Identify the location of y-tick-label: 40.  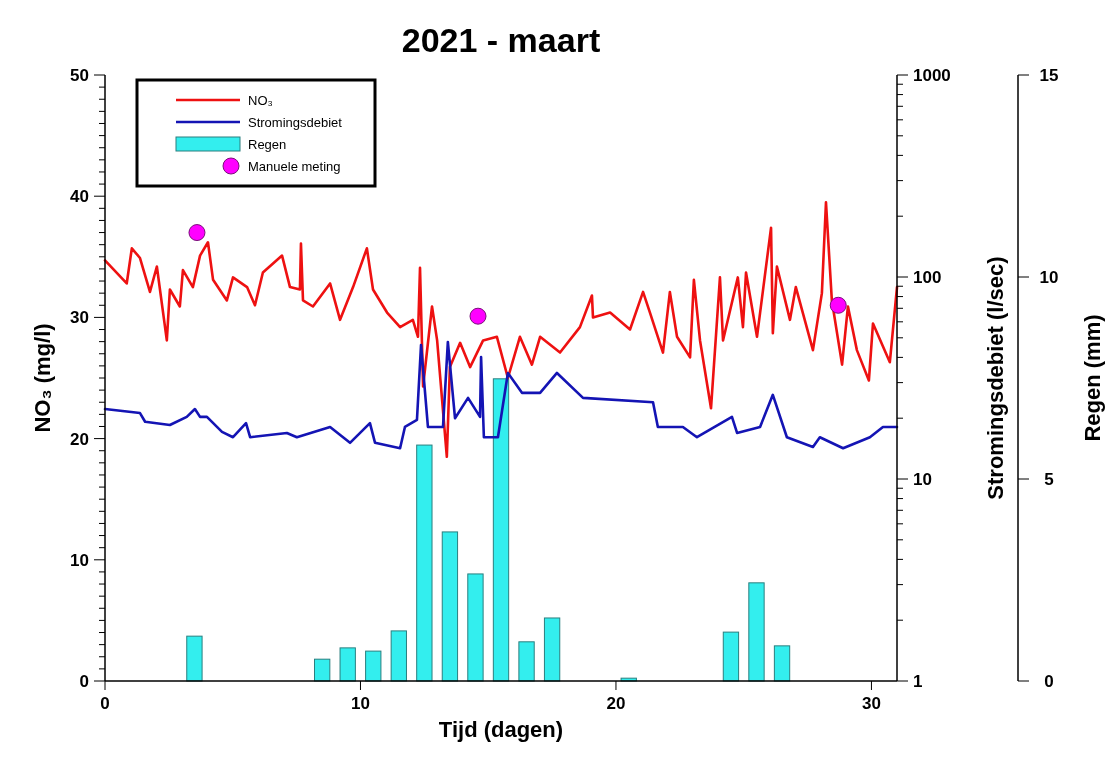
(79, 197).